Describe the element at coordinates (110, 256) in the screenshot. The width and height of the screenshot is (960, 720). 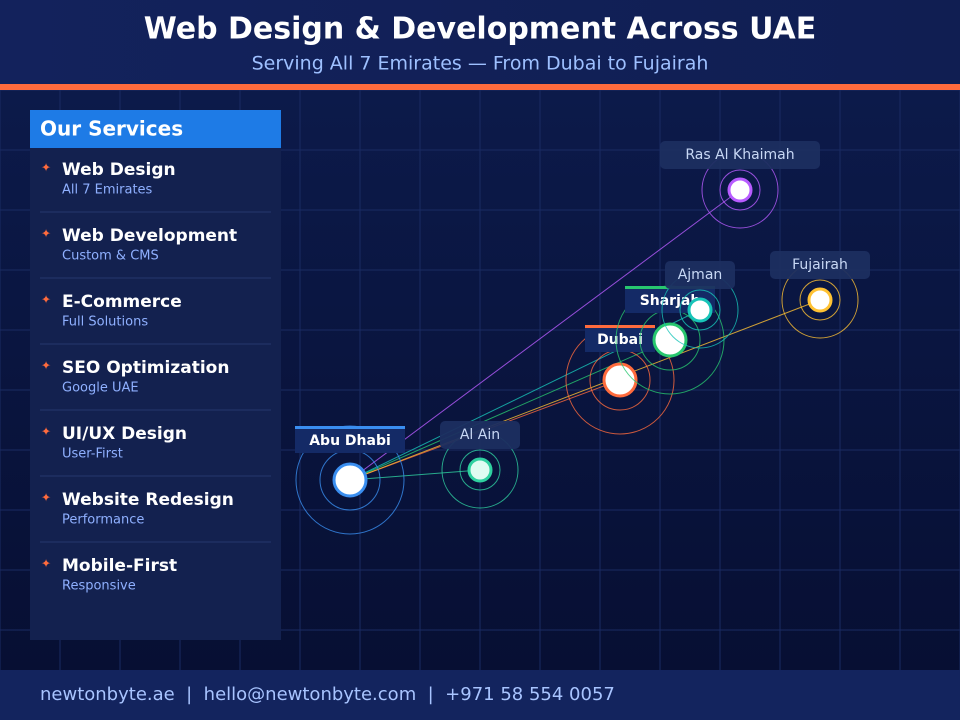
I see `service-detail: Custom & CMS` at that location.